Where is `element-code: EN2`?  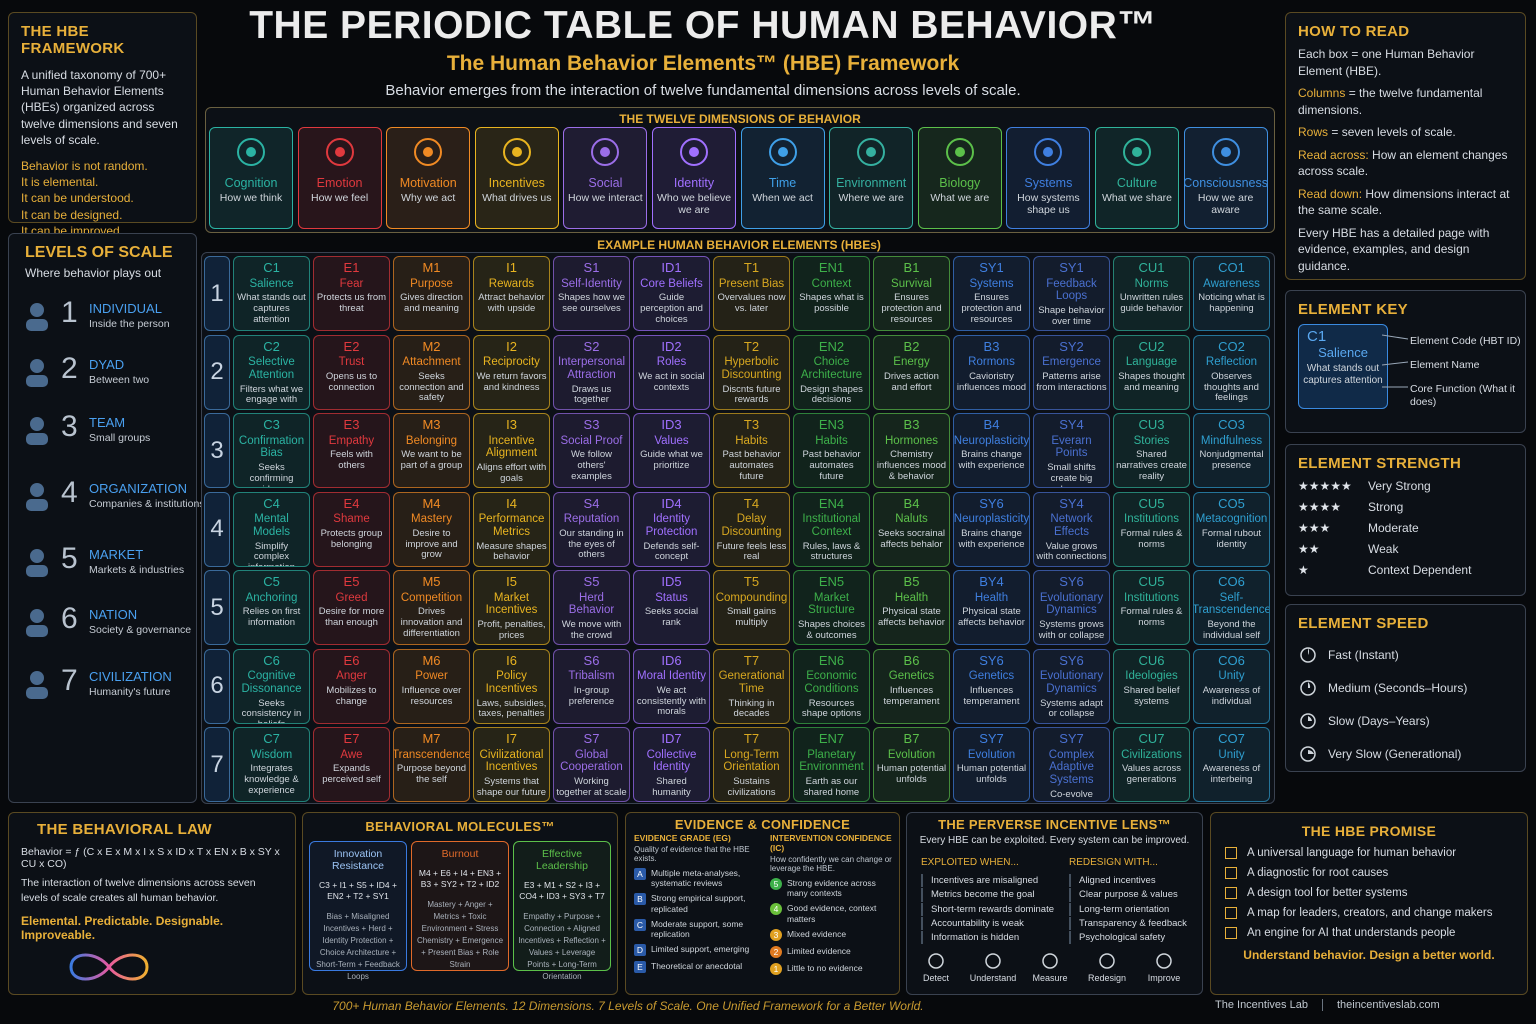
element-code: EN2 is located at coordinates (831, 346).